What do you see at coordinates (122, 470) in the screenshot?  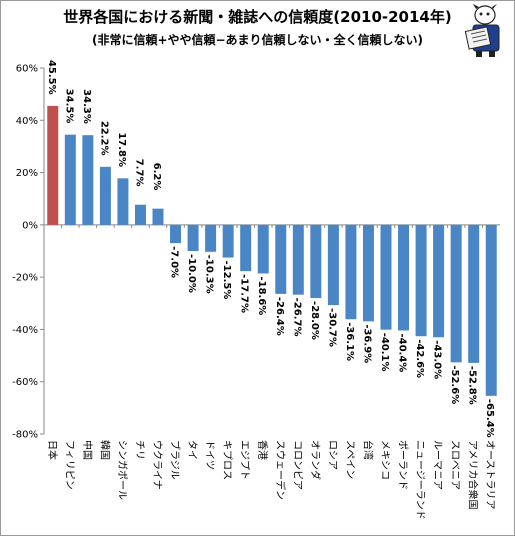 I see `category-label: シンガポール` at bounding box center [122, 470].